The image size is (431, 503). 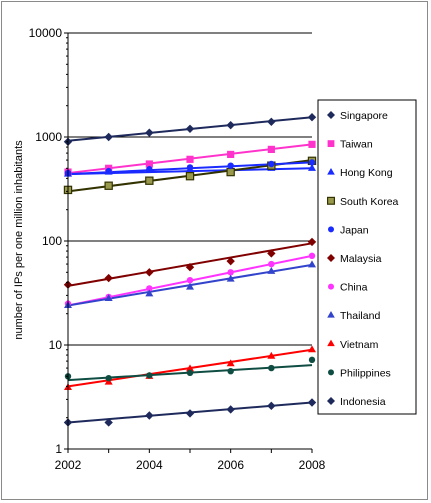 I want to click on legend-item: Taiwan, so click(x=350, y=145).